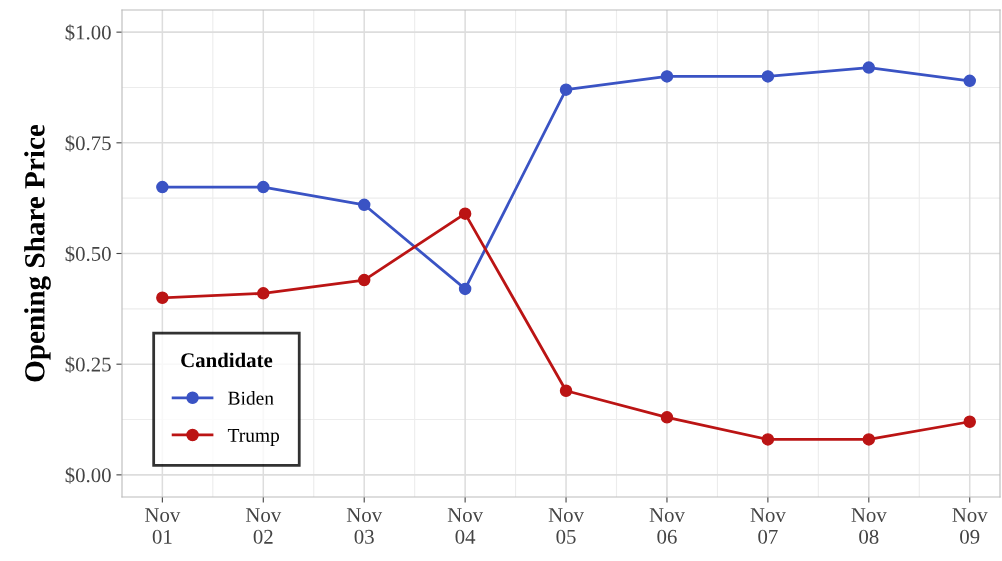  What do you see at coordinates (364, 526) in the screenshot?
I see `x-tick-label: Nov 03` at bounding box center [364, 526].